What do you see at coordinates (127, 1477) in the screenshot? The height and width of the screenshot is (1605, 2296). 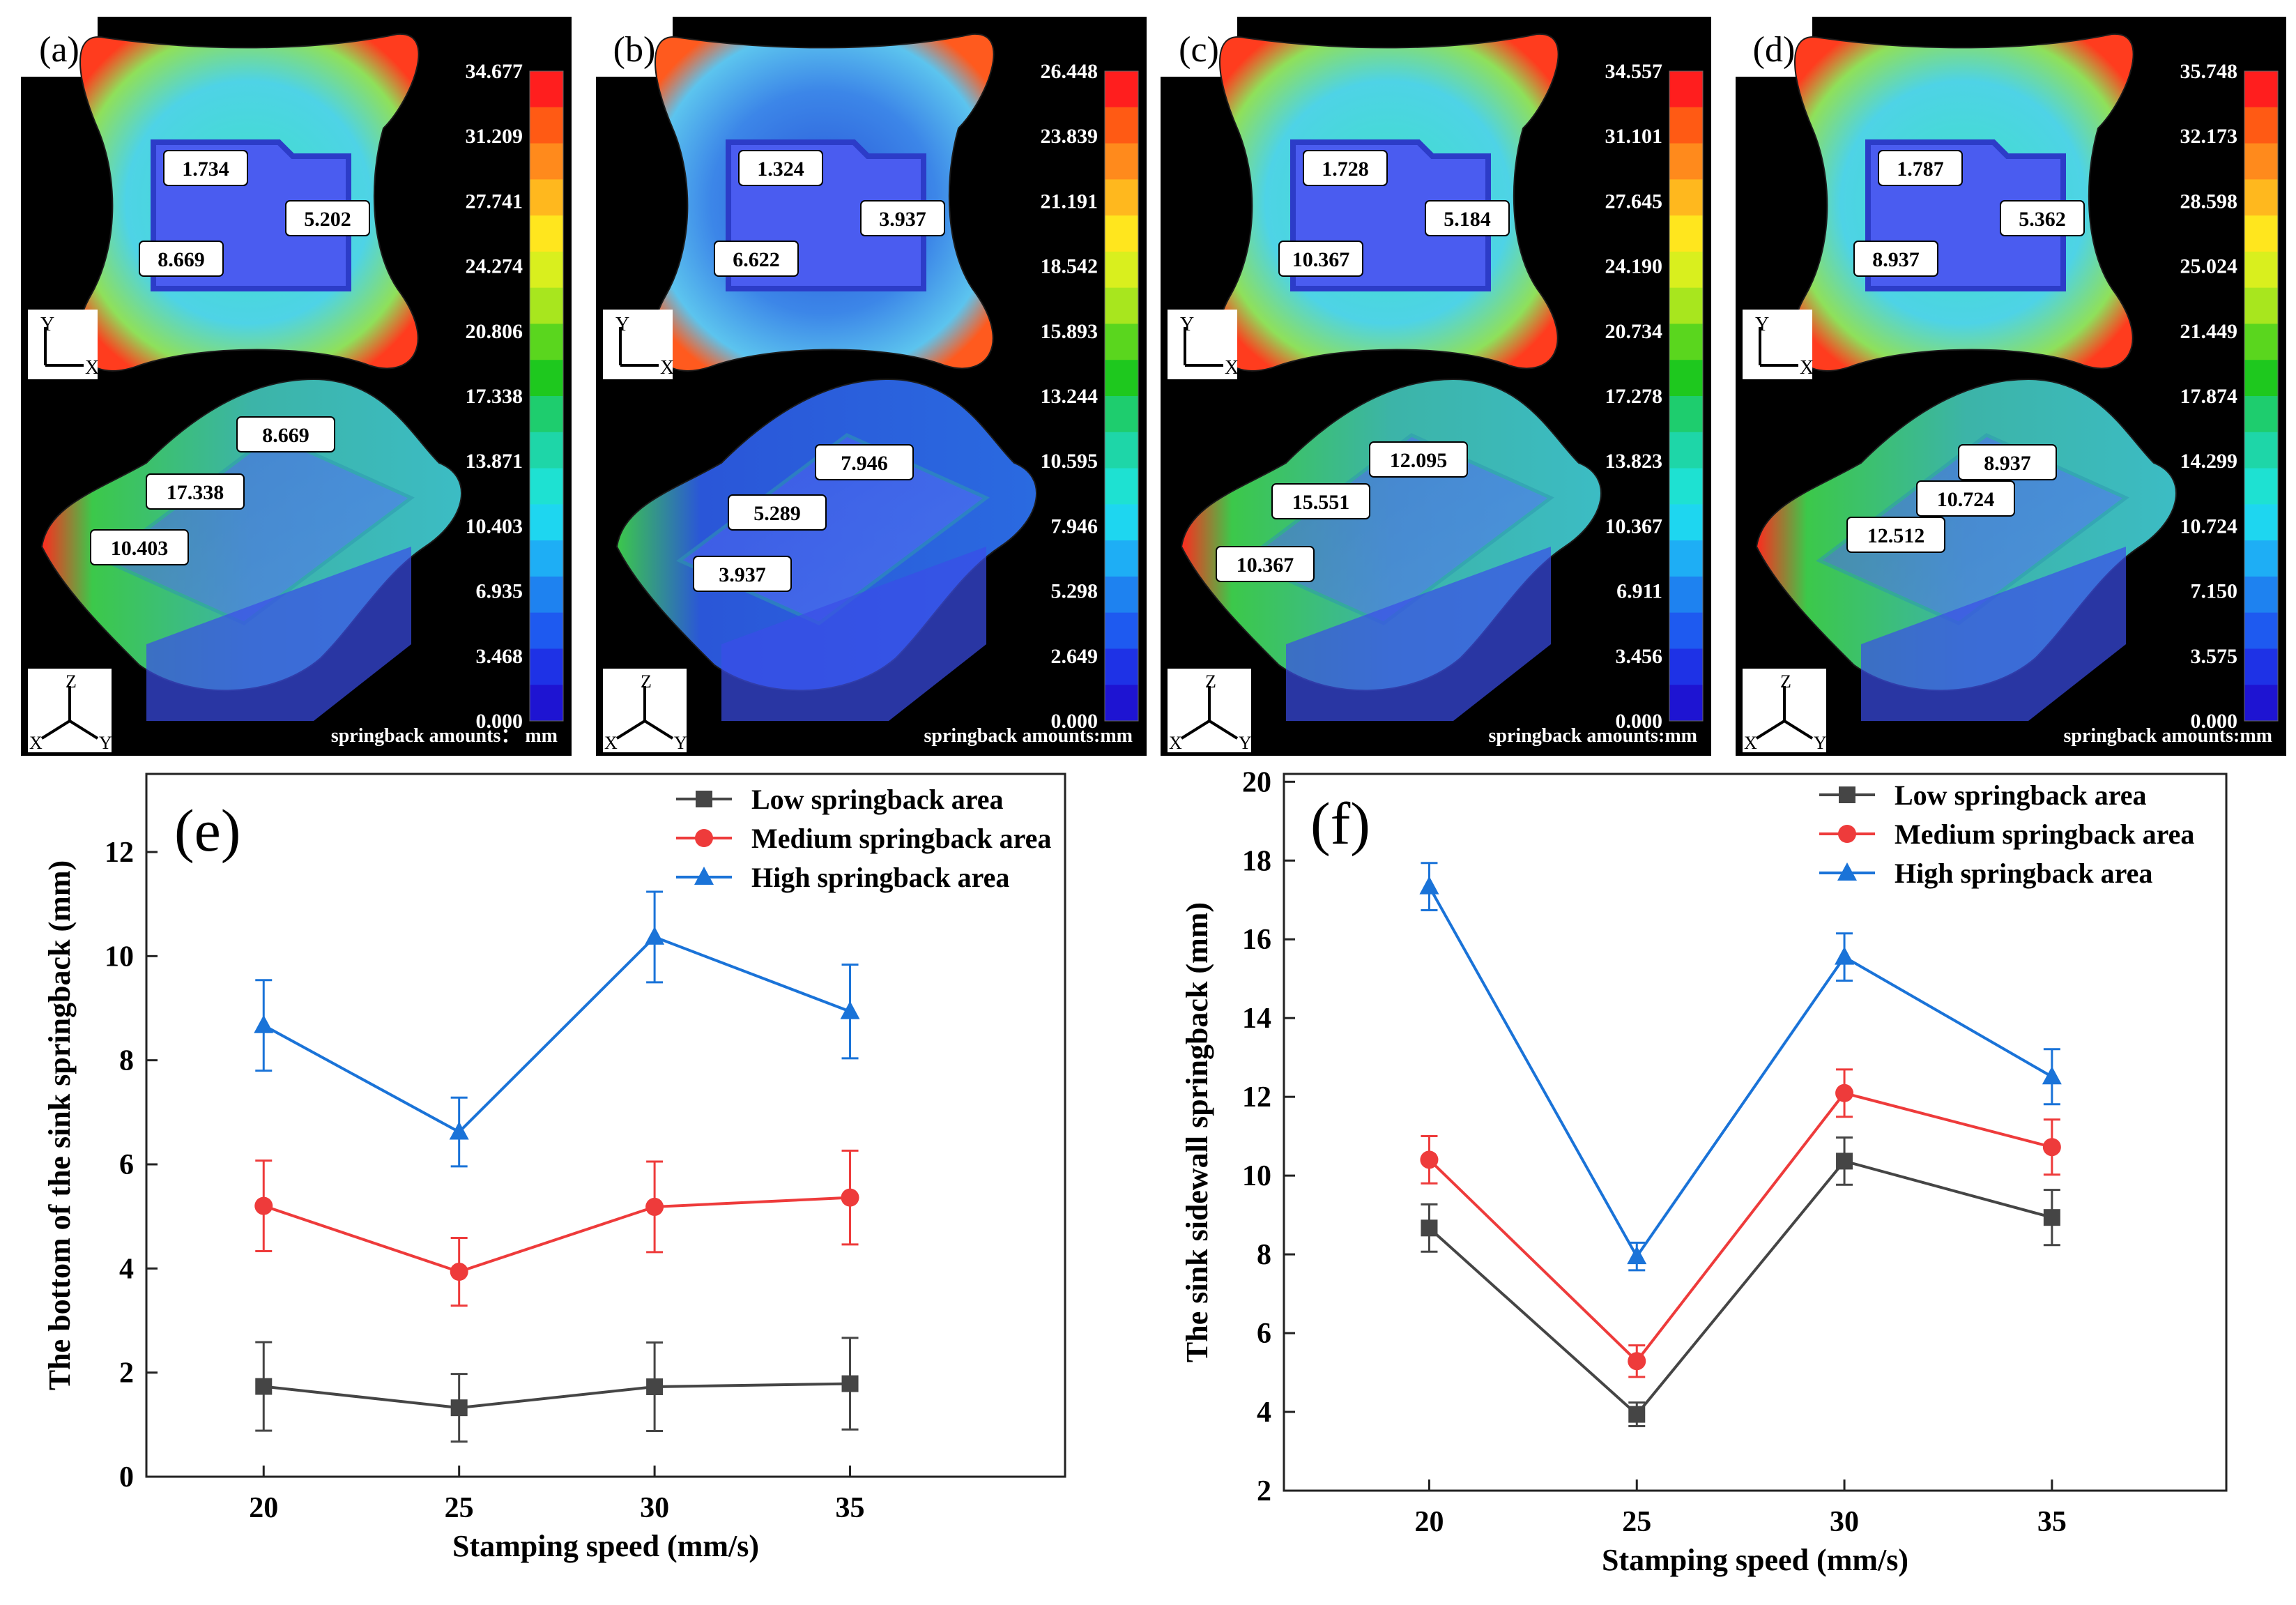 I see `y-tick-label: 0` at bounding box center [127, 1477].